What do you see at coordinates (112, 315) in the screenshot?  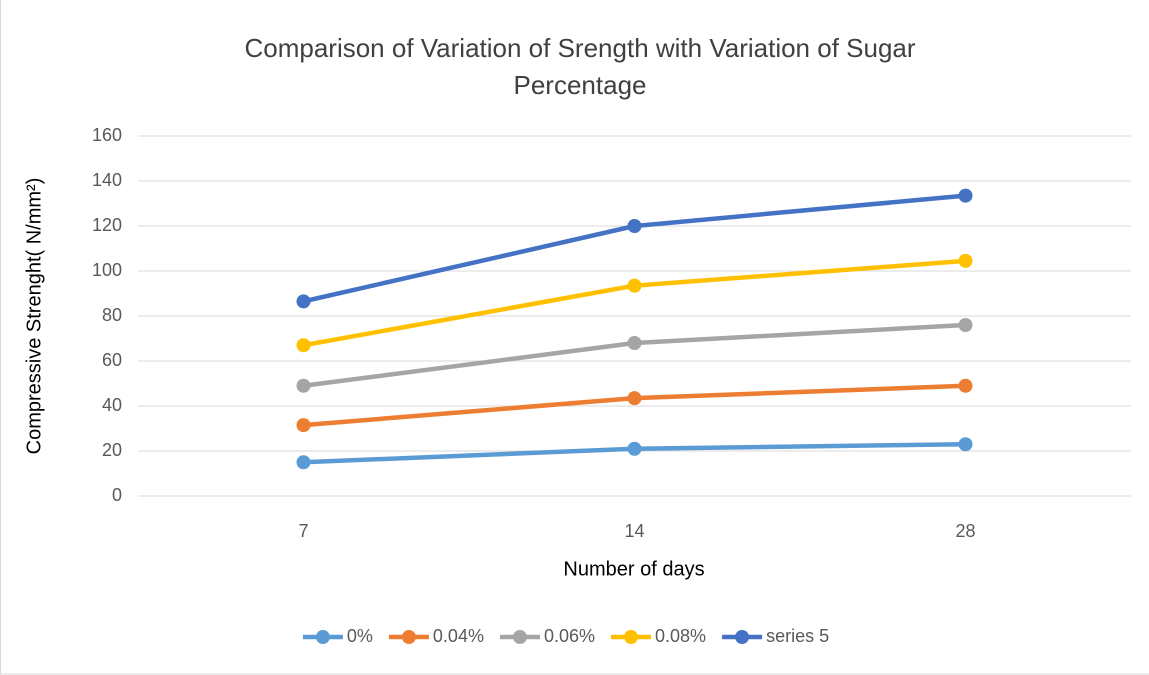 I see `y-tick-label: 80` at bounding box center [112, 315].